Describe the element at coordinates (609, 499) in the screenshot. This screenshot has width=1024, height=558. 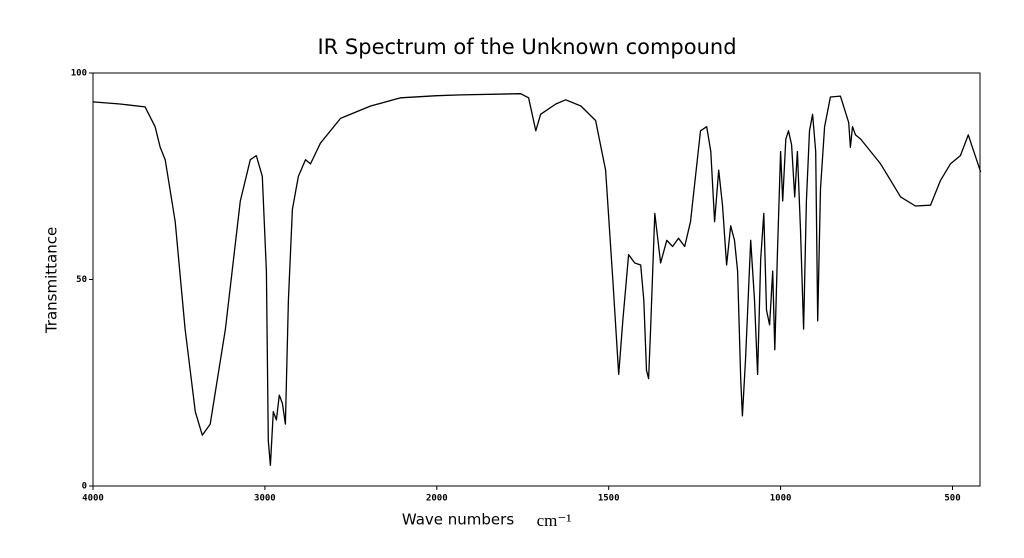
I see `x-tick-label: 1500` at that location.